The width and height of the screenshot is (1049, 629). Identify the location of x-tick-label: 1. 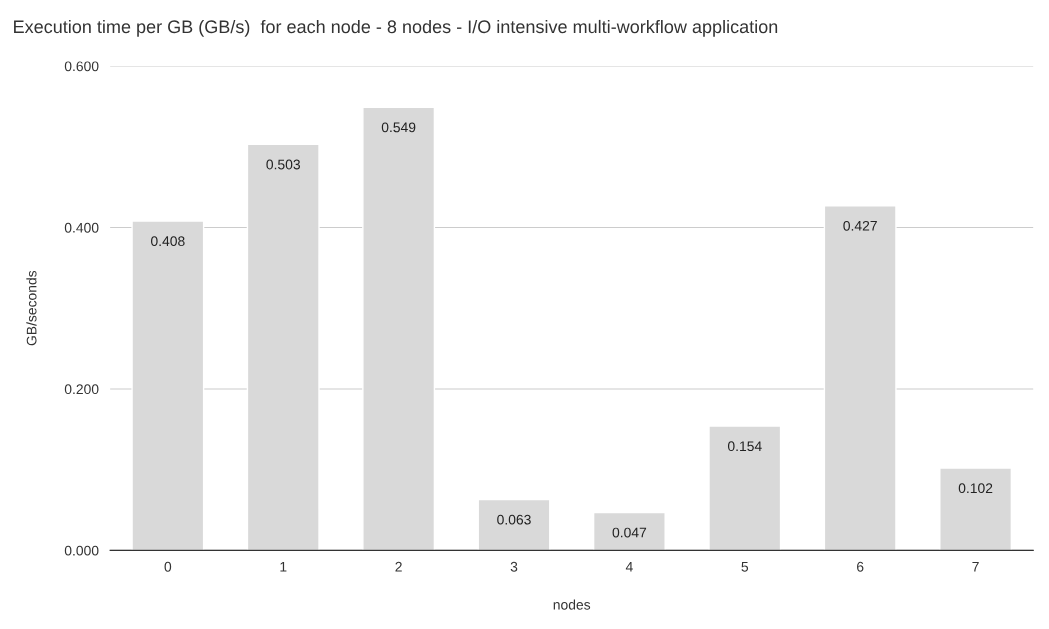
(283, 567).